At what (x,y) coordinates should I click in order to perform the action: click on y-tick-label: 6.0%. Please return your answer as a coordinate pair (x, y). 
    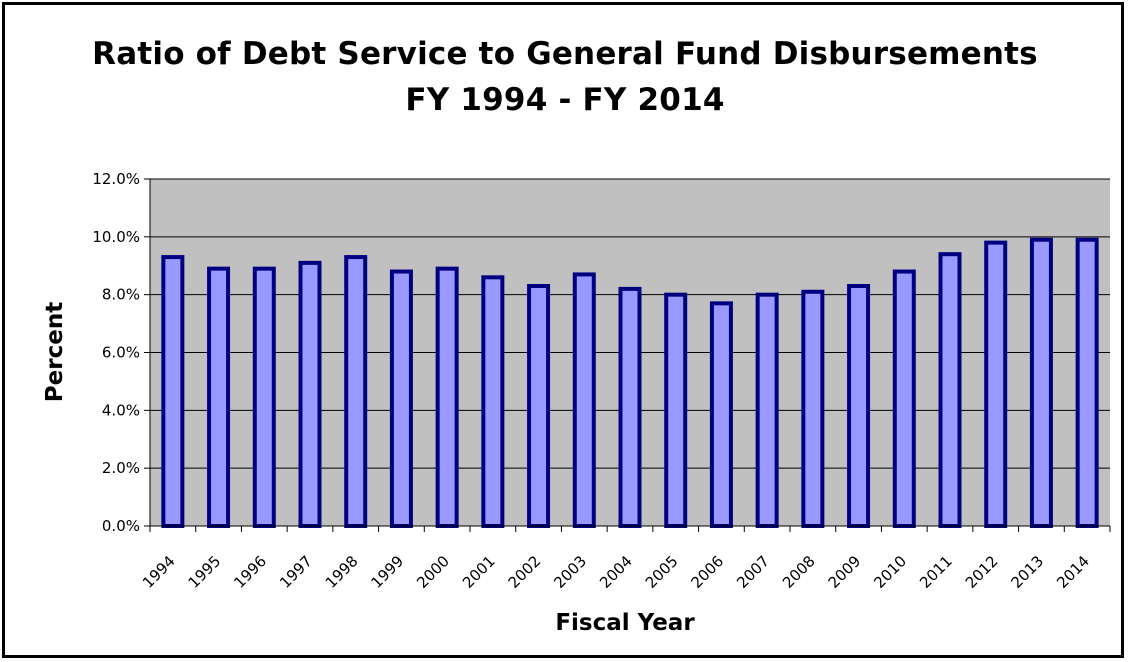
    Looking at the image, I should click on (121, 353).